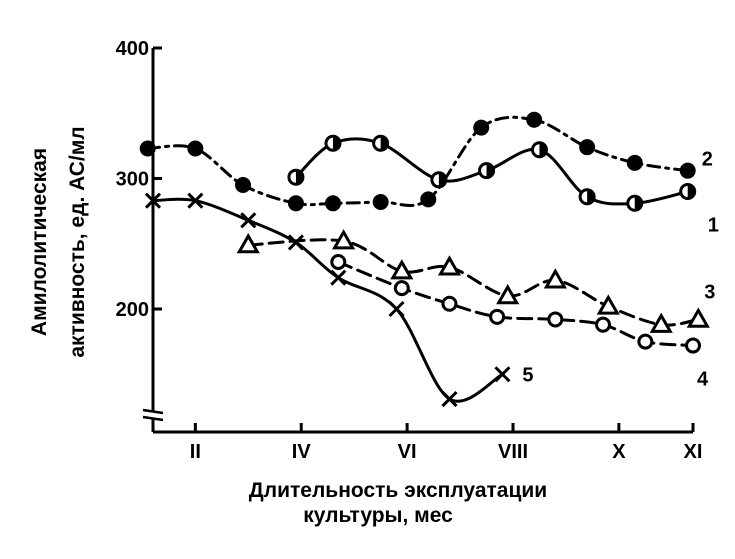 The image size is (735, 559). Describe the element at coordinates (132, 180) in the screenshot. I see `y-tick-label-300: 300` at that location.